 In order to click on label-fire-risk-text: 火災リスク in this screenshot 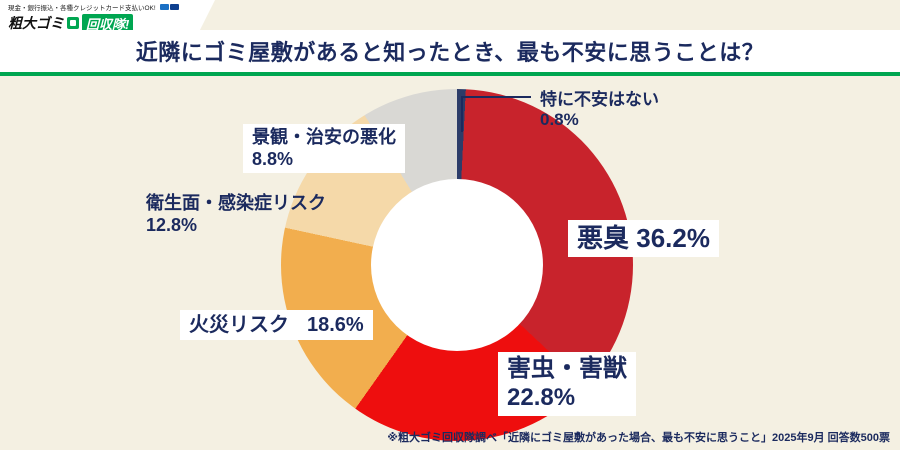, I will do `click(239, 325)`.